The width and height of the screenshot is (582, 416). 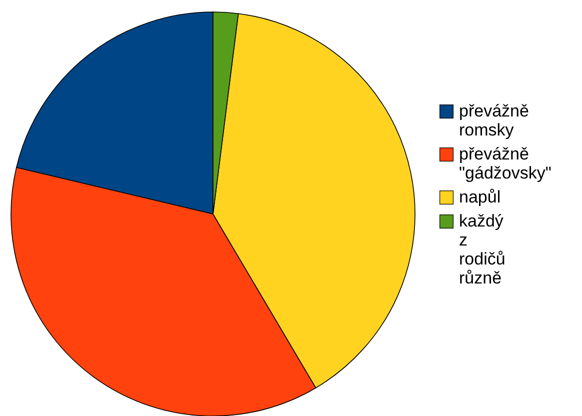 What do you see at coordinates (480, 197) in the screenshot?
I see `legend-label: napůl` at bounding box center [480, 197].